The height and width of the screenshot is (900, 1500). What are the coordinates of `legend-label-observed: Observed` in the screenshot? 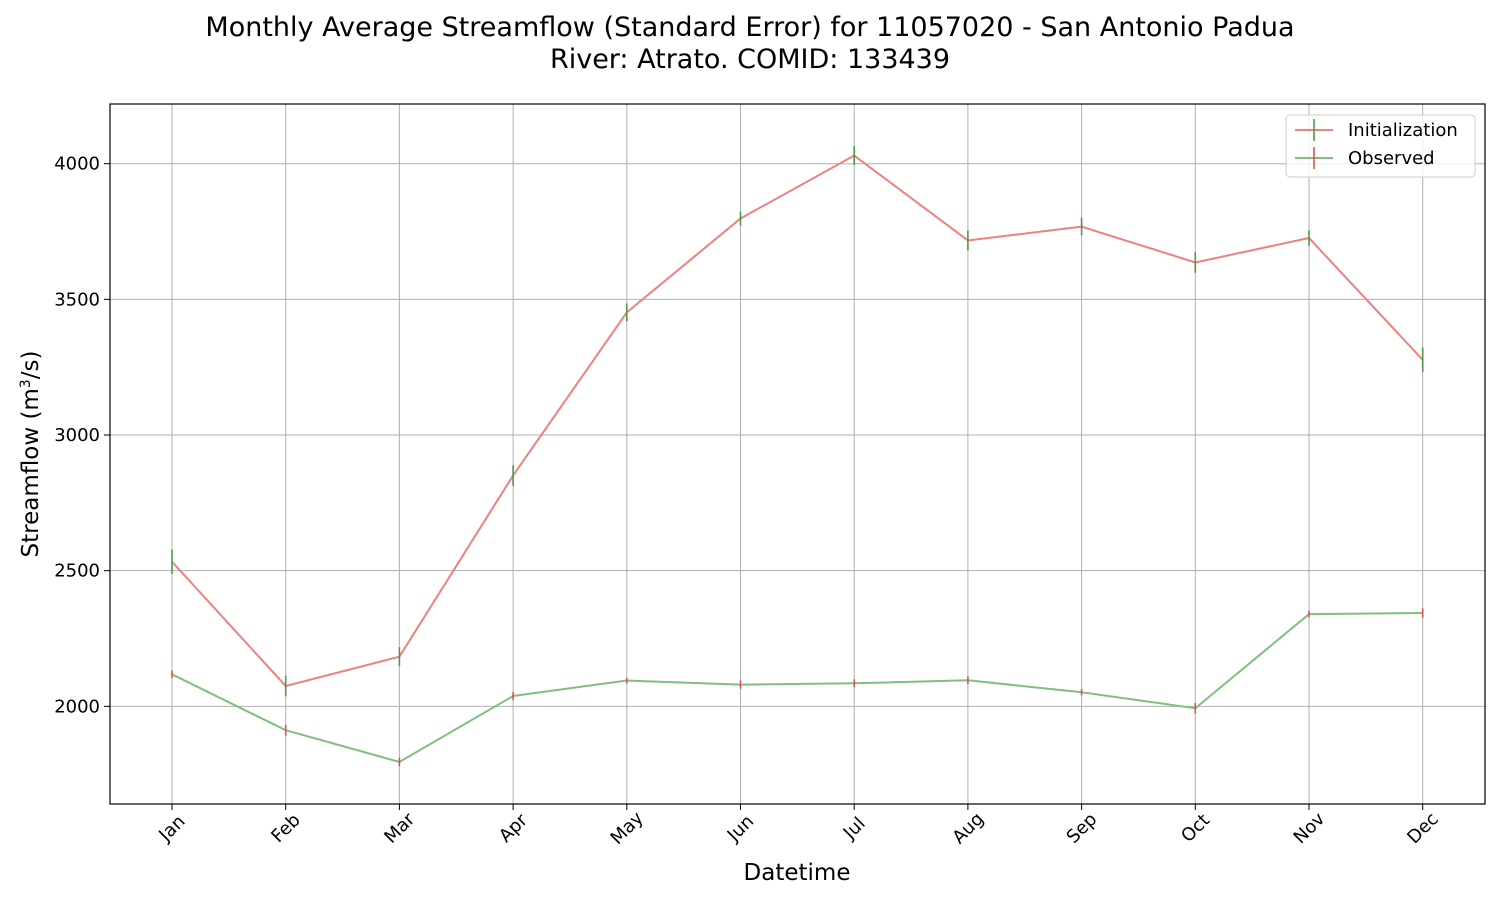 It's located at (1391, 158).